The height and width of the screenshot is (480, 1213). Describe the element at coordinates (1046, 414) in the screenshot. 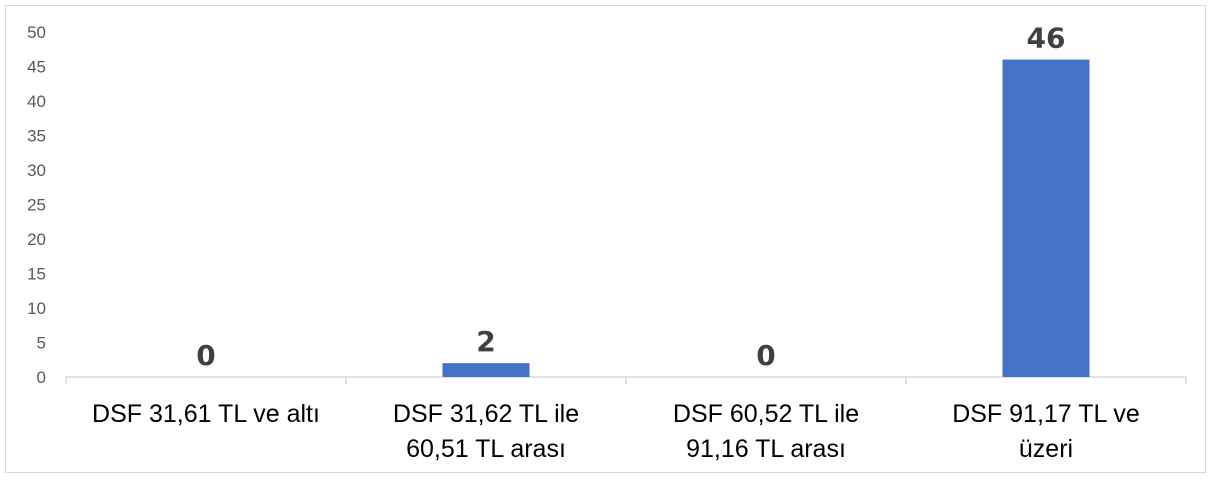

I see `category-label: DSF 91,17 TL ve` at that location.